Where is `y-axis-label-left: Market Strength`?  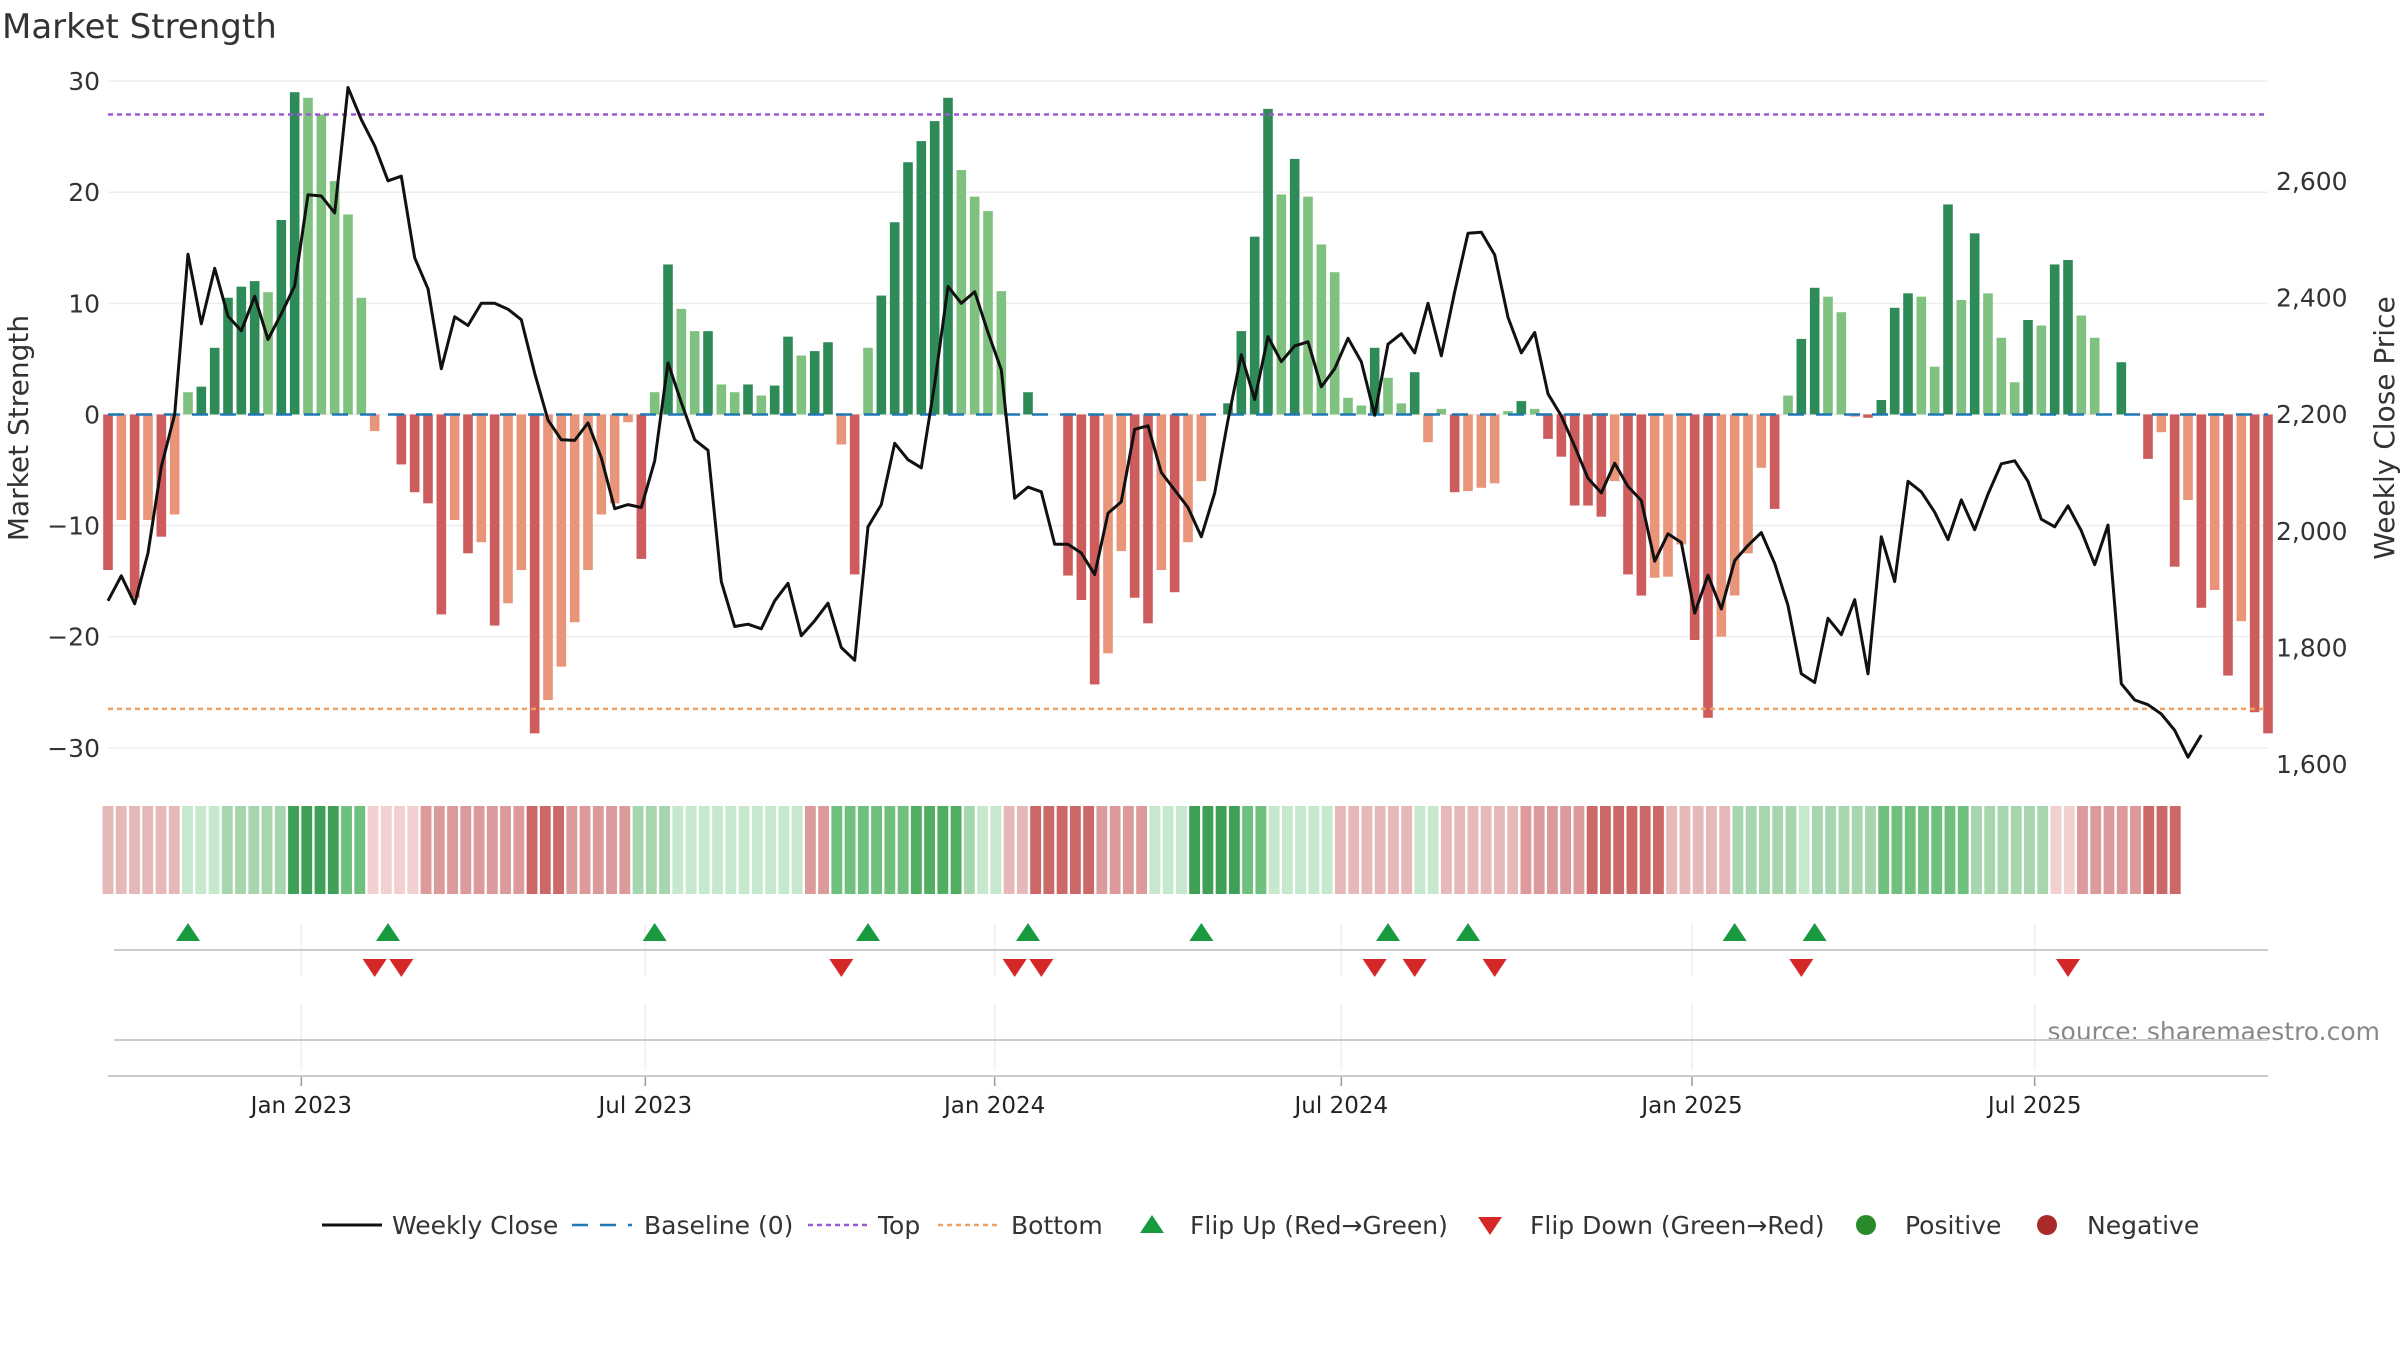
y-axis-label-left: Market Strength is located at coordinates (18, 428).